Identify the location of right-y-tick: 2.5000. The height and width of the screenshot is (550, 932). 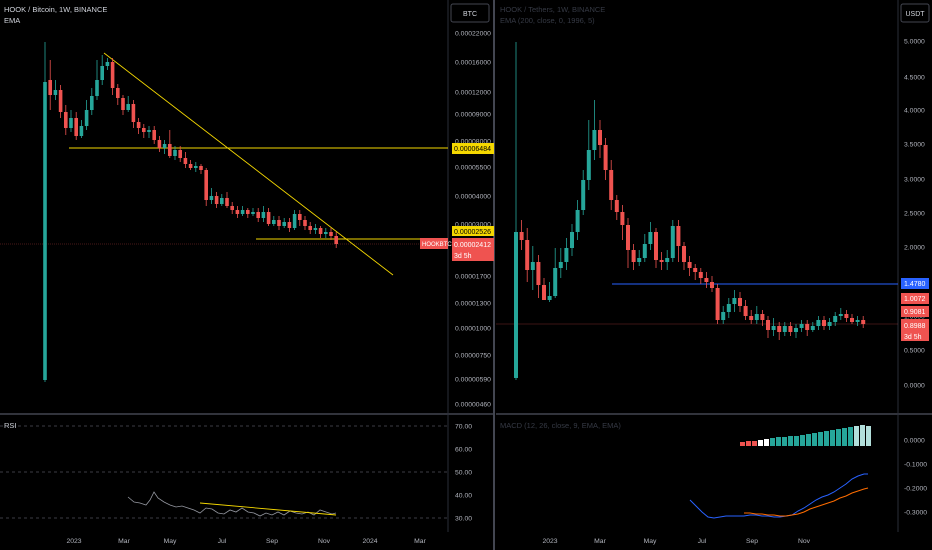
(914, 214).